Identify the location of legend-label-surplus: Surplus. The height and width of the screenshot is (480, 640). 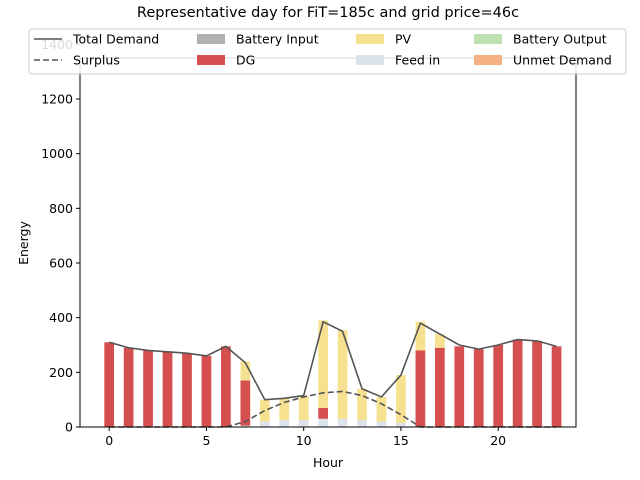
(96, 60).